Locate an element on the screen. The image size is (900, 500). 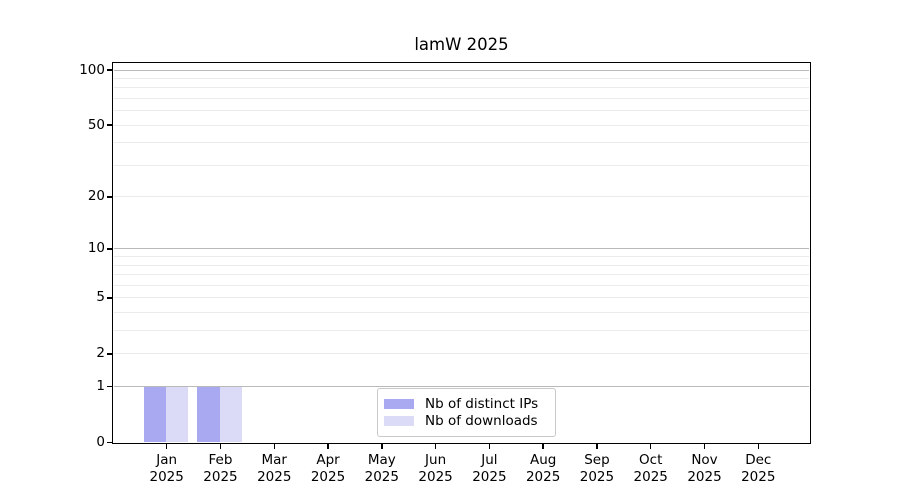
x-tick-month: Apr is located at coordinates (328, 460).